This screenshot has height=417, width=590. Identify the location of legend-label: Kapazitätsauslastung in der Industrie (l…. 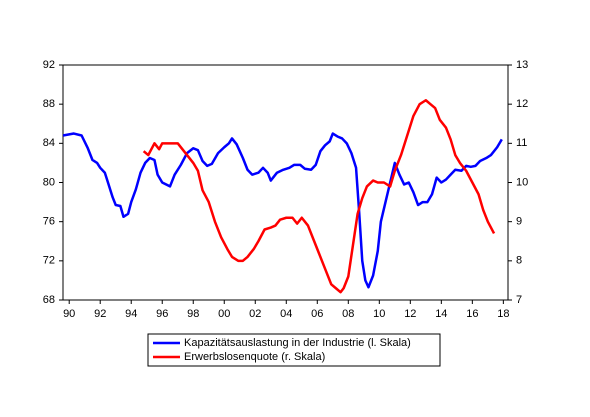
(297, 343).